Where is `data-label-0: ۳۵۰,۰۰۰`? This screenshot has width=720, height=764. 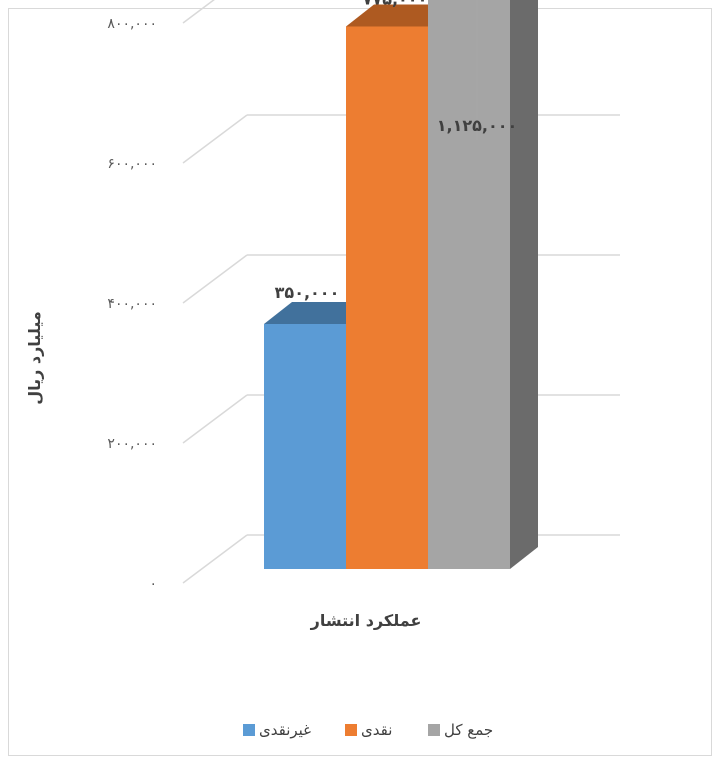 data-label-0: ۳۵۰,۰۰۰ is located at coordinates (307, 292).